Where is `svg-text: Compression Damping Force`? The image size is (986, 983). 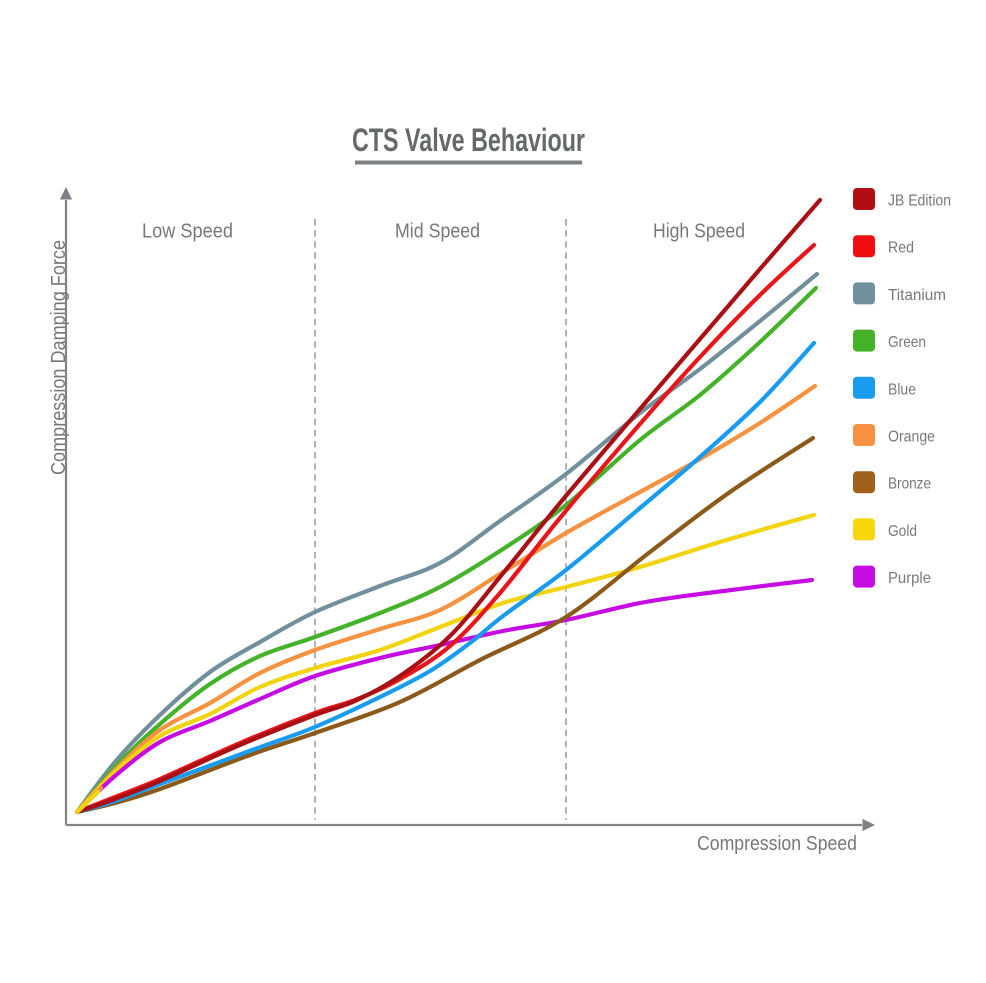
svg-text: Compression Damping Force is located at coordinates (59, 357).